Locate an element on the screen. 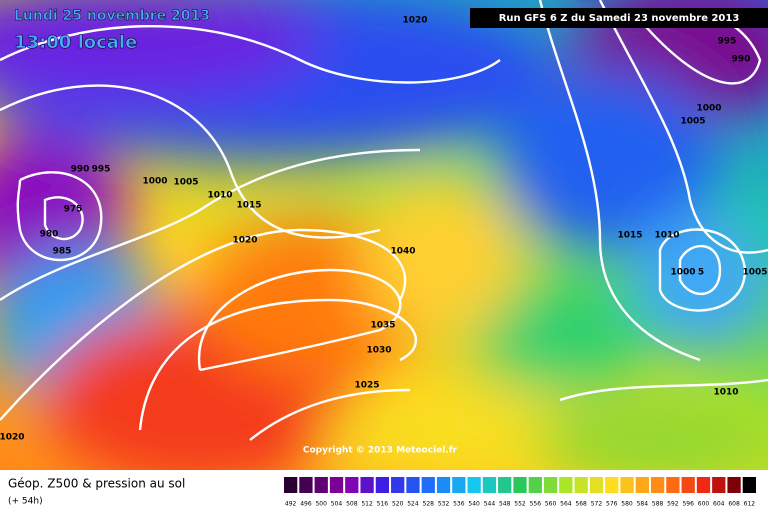  colorbar-label: 592 is located at coordinates (673, 504).